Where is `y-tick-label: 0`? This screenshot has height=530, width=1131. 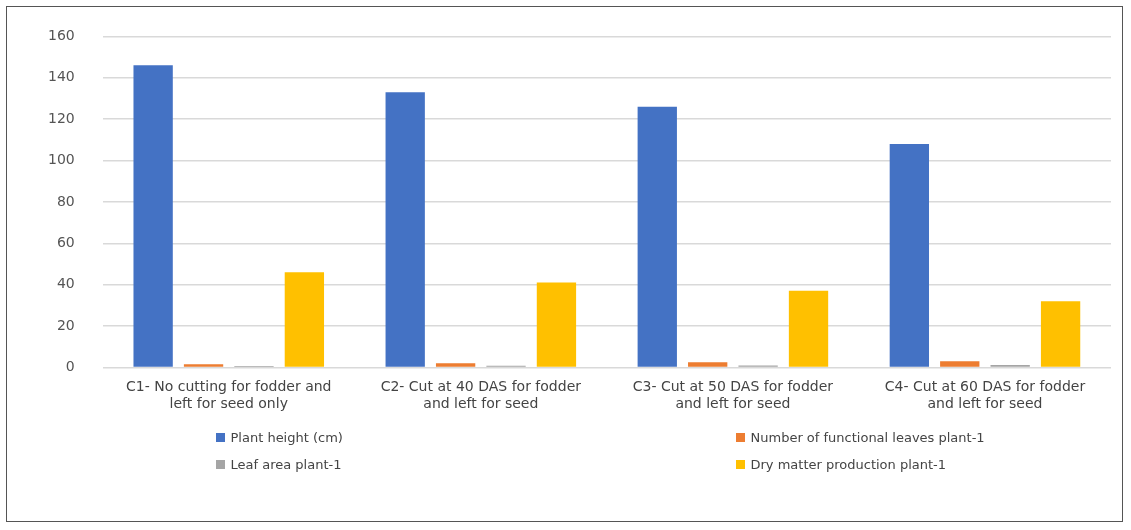 y-tick-label: 0 is located at coordinates (70, 366).